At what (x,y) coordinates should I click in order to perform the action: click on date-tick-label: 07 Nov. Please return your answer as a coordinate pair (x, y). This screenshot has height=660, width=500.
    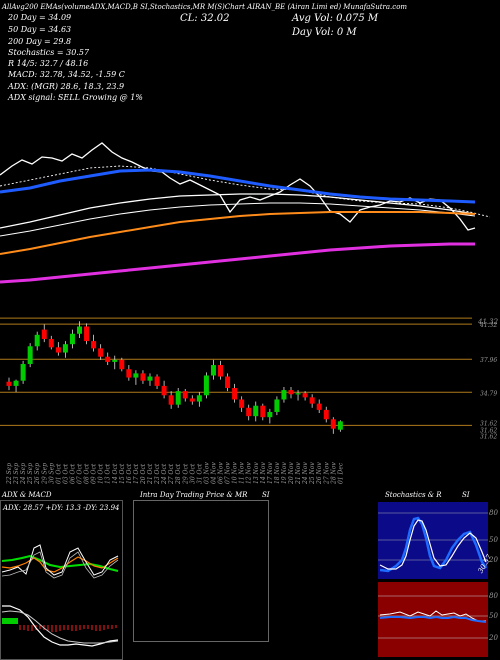
    Looking at the image, I should click on (228, 473).